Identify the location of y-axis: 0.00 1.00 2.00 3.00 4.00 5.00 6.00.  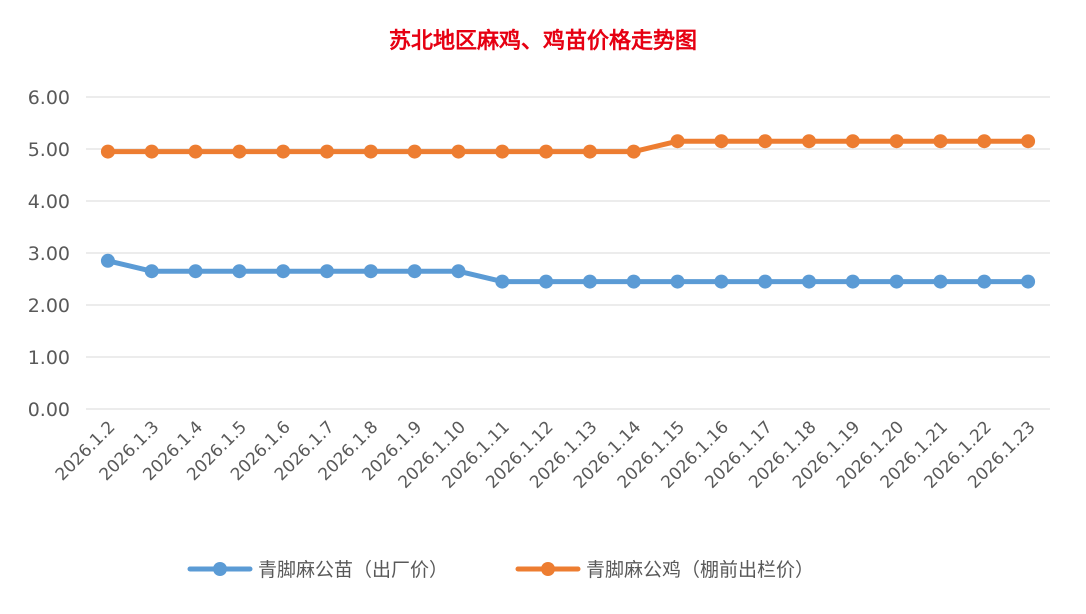
(49, 254).